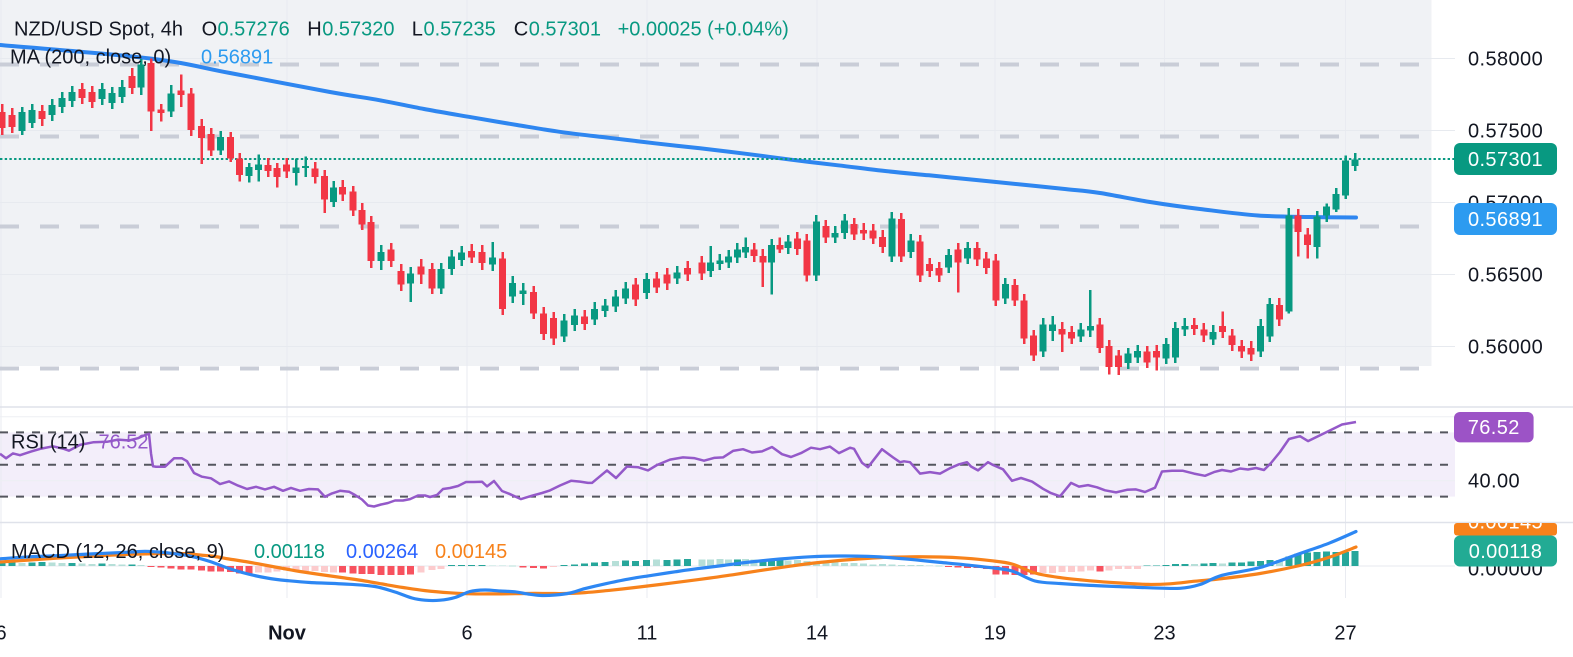 The width and height of the screenshot is (1573, 657). What do you see at coordinates (1505, 60) in the screenshot?
I see `svg-text: 0.58000` at bounding box center [1505, 60].